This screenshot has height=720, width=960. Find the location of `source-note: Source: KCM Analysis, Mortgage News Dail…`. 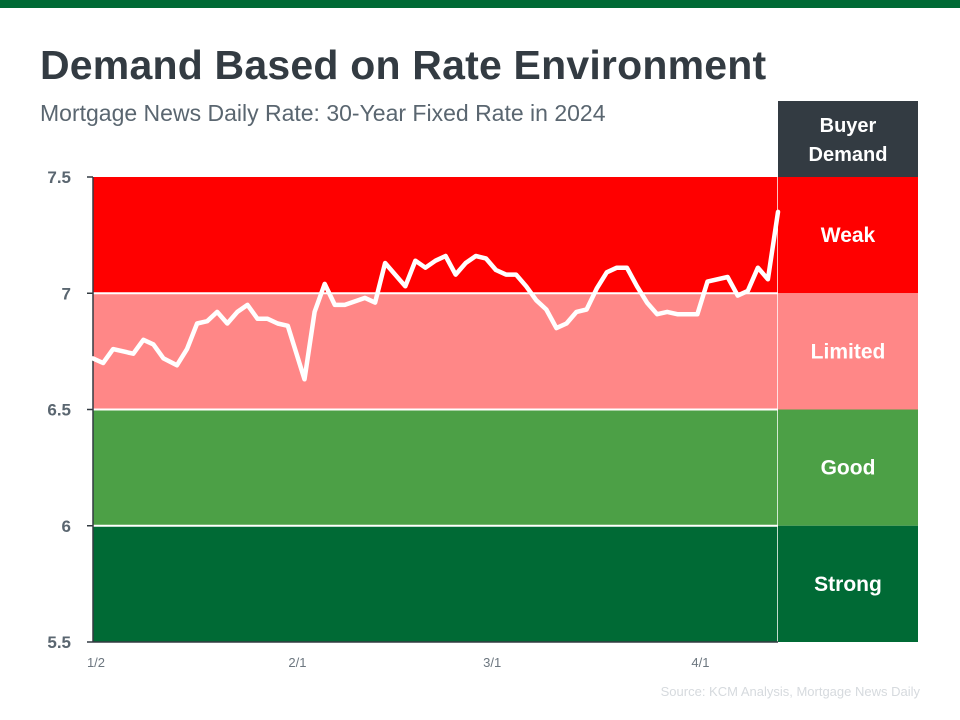

source-note: Source: KCM Analysis, Mortgage News Dail… is located at coordinates (790, 691).